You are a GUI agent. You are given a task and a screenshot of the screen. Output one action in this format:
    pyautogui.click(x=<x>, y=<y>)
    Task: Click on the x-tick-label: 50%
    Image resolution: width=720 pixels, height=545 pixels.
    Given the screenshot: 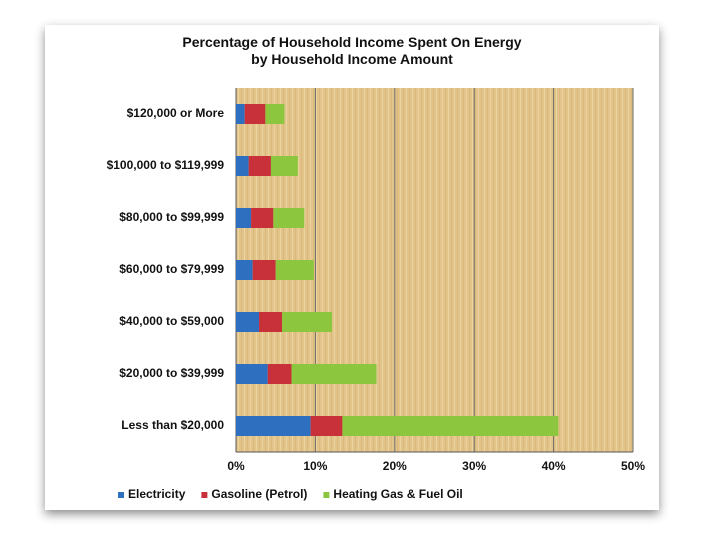 What is the action you would take?
    pyautogui.click(x=633, y=466)
    